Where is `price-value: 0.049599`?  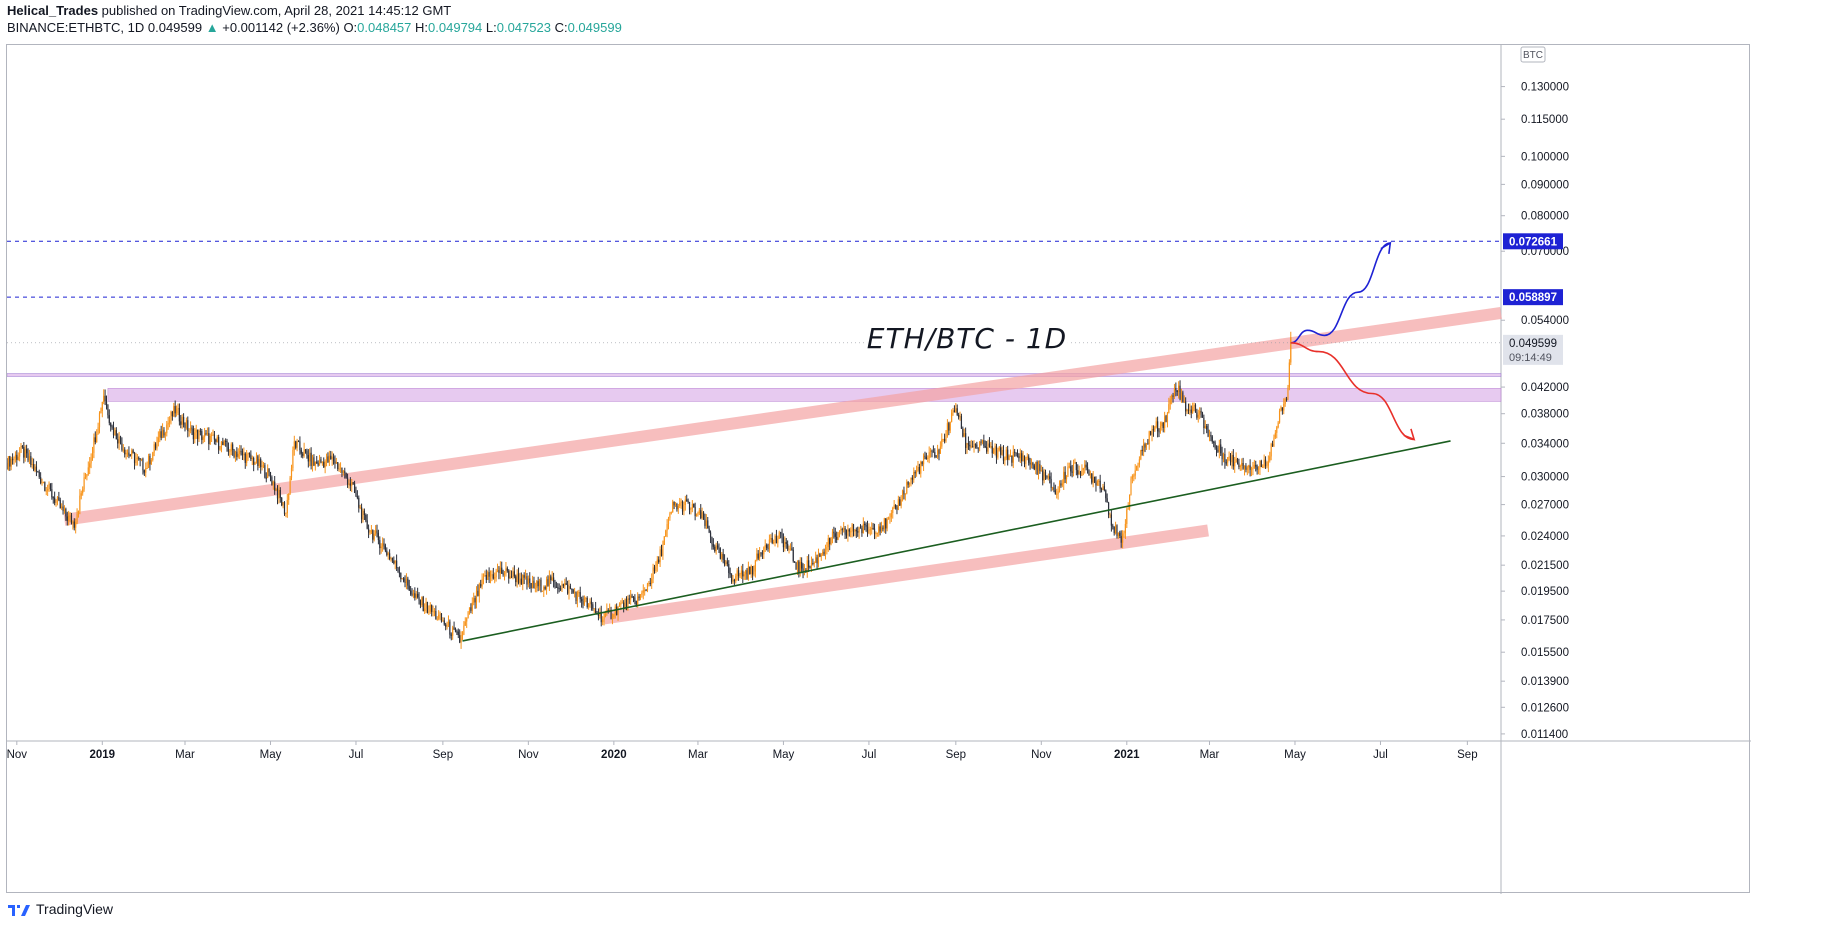
price-value: 0.049599 is located at coordinates (175, 27).